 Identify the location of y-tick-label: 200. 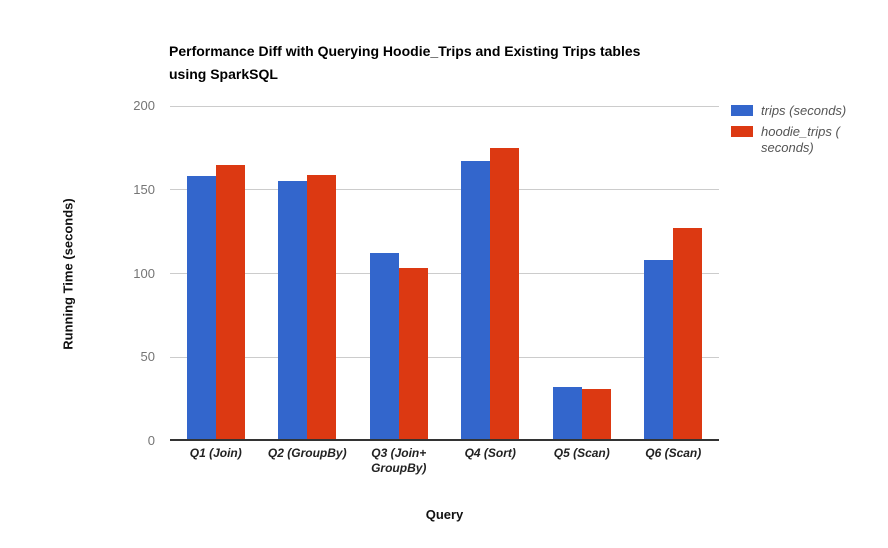
(144, 105).